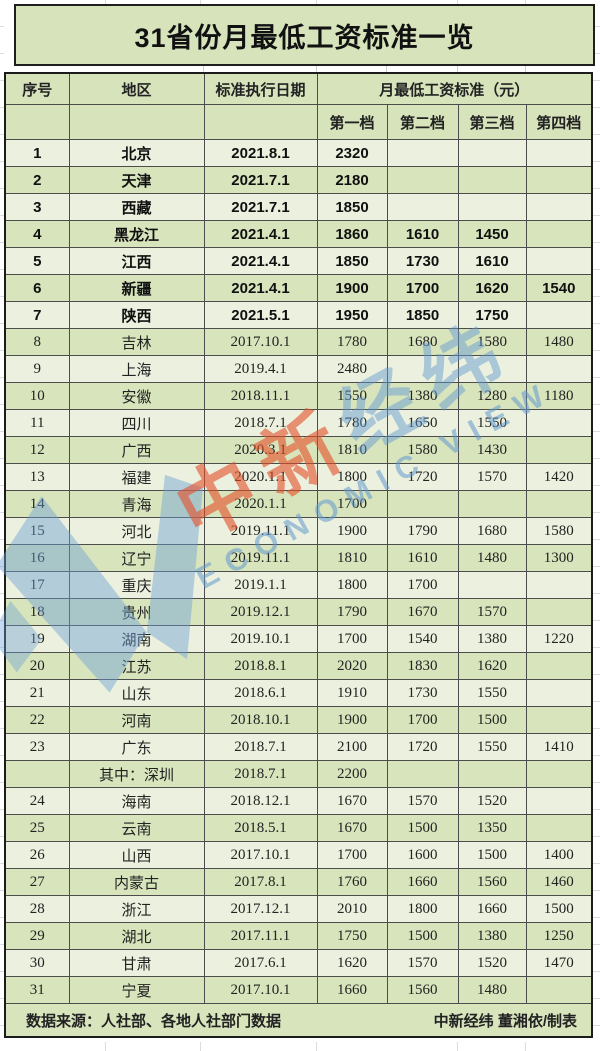  What do you see at coordinates (37, 207) in the screenshot?
I see `cell-no: 3` at bounding box center [37, 207].